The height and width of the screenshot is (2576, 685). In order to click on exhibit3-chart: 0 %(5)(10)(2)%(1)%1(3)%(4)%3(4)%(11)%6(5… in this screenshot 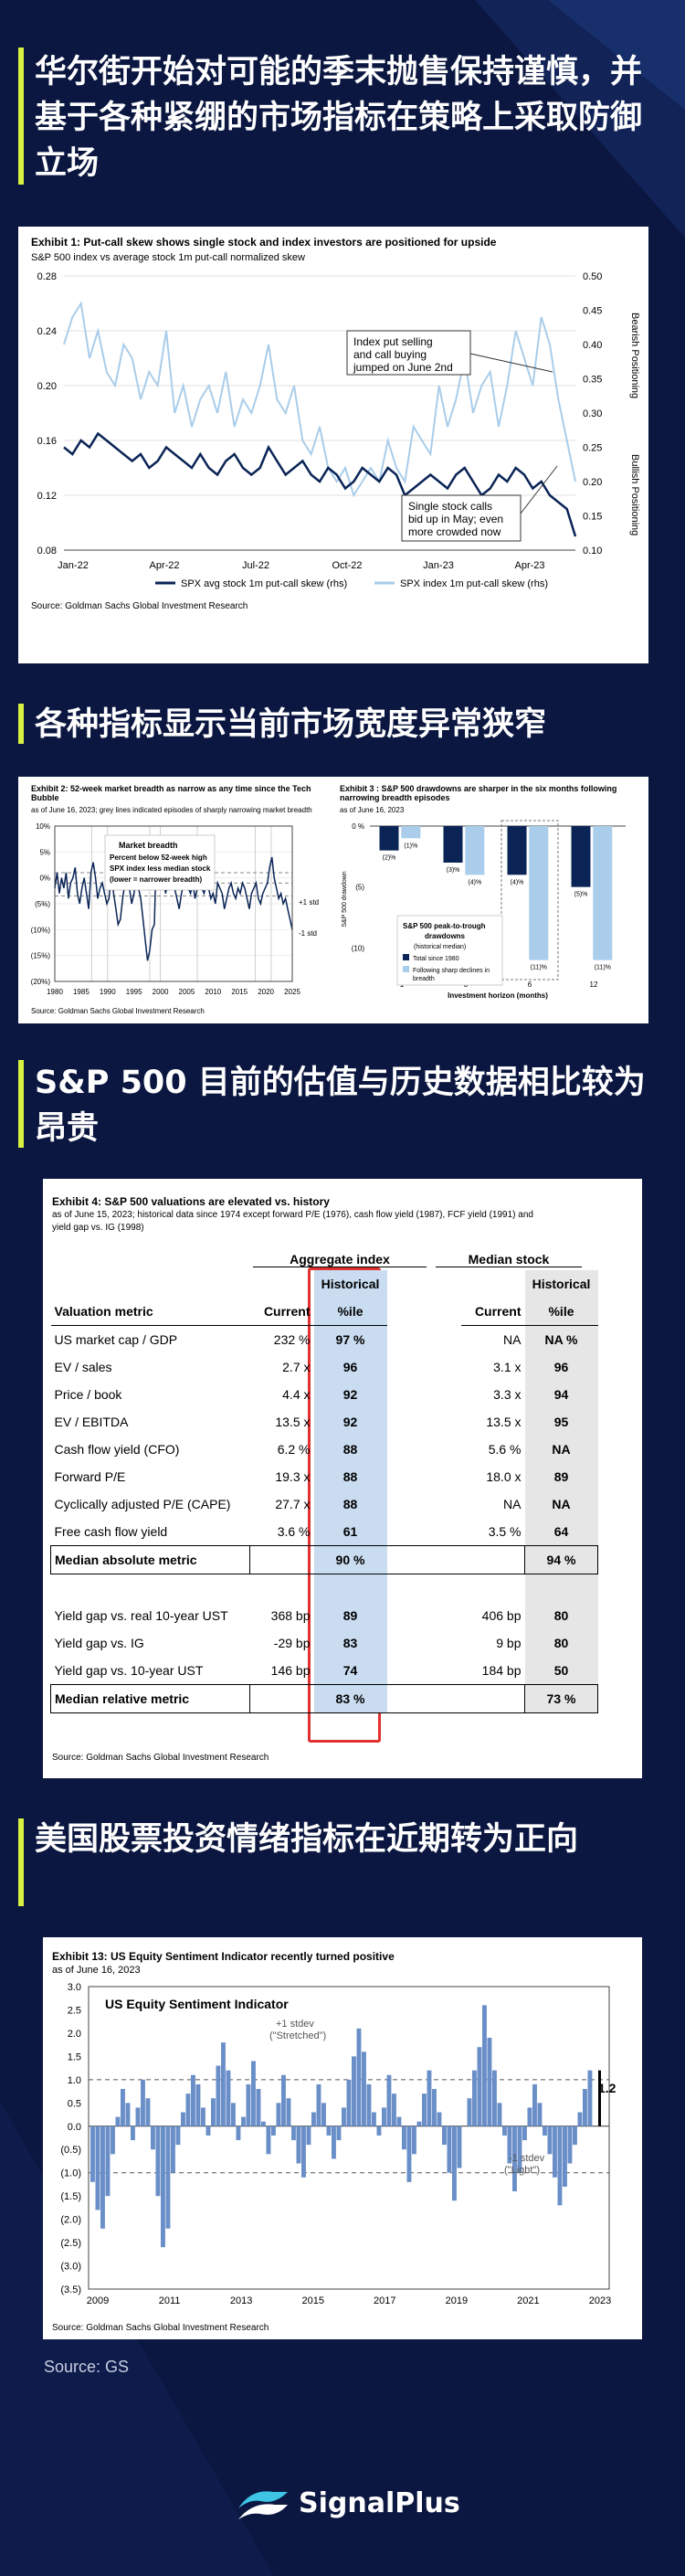, I will do `click(484, 910)`.